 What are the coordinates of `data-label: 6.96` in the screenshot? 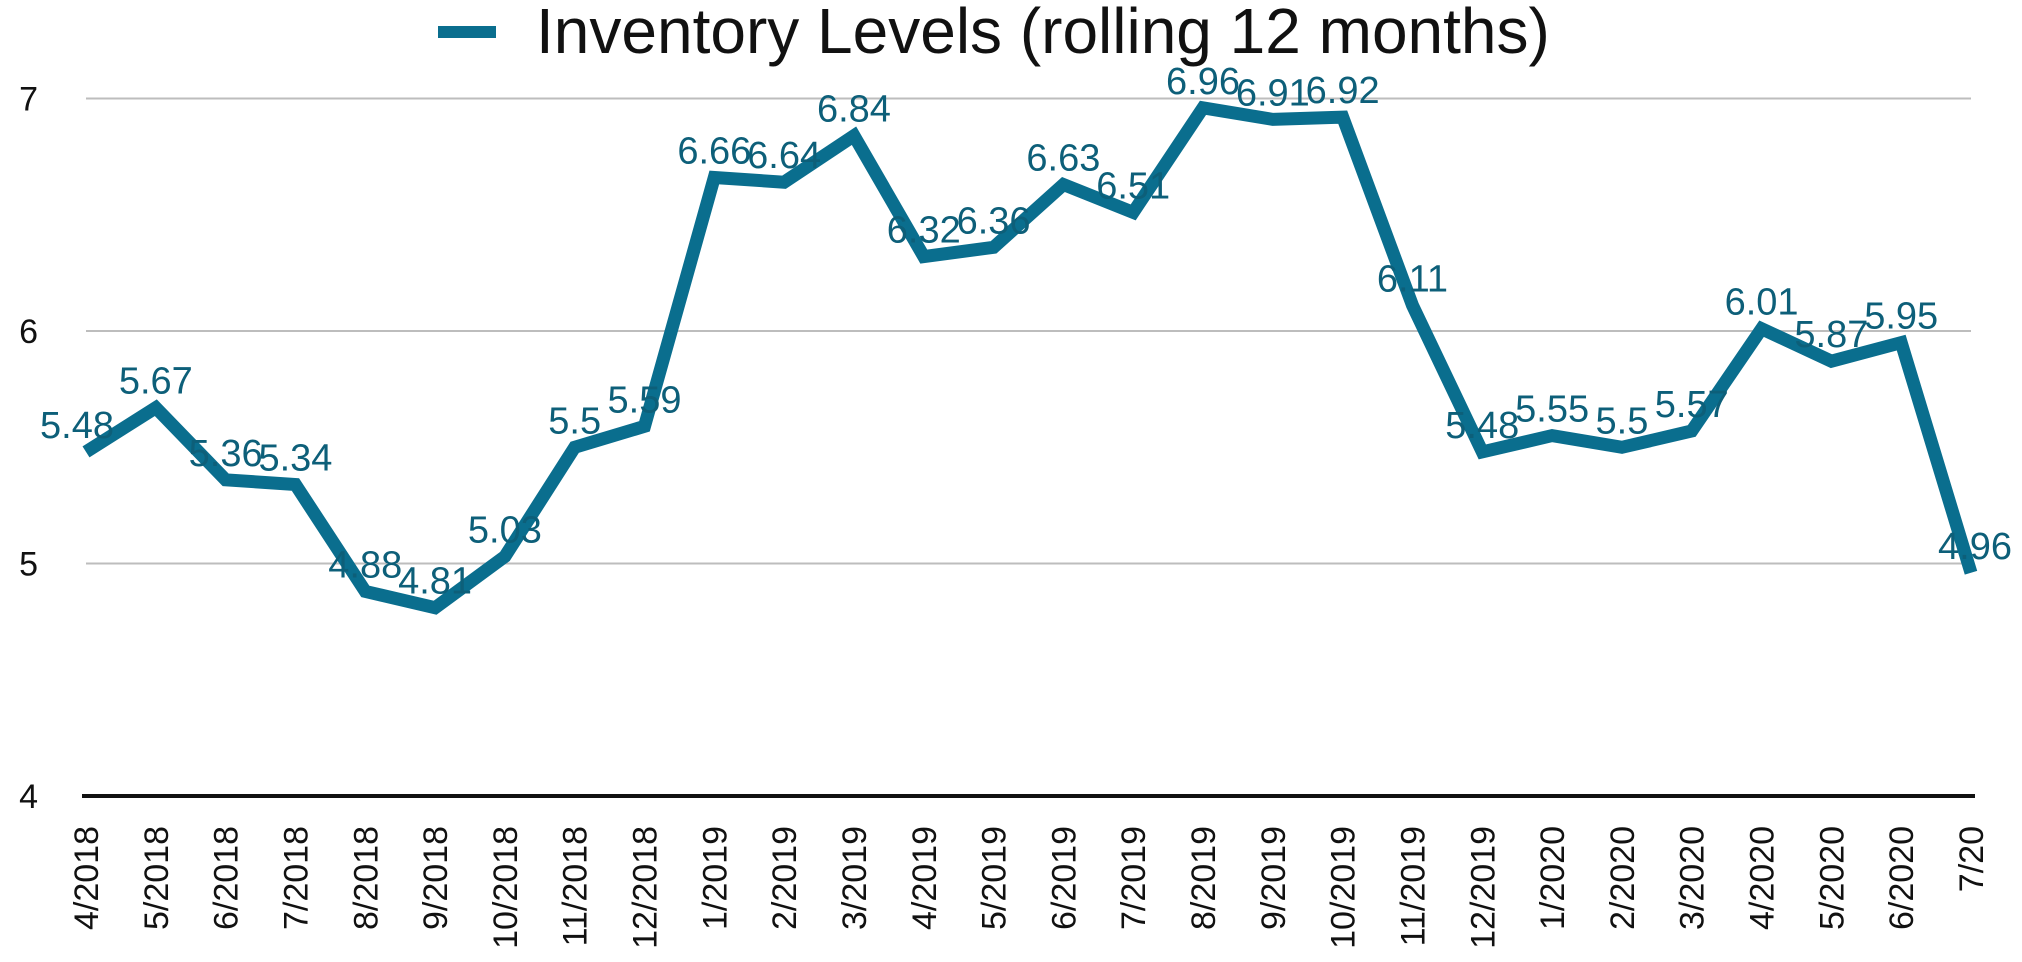 It's located at (1203, 82).